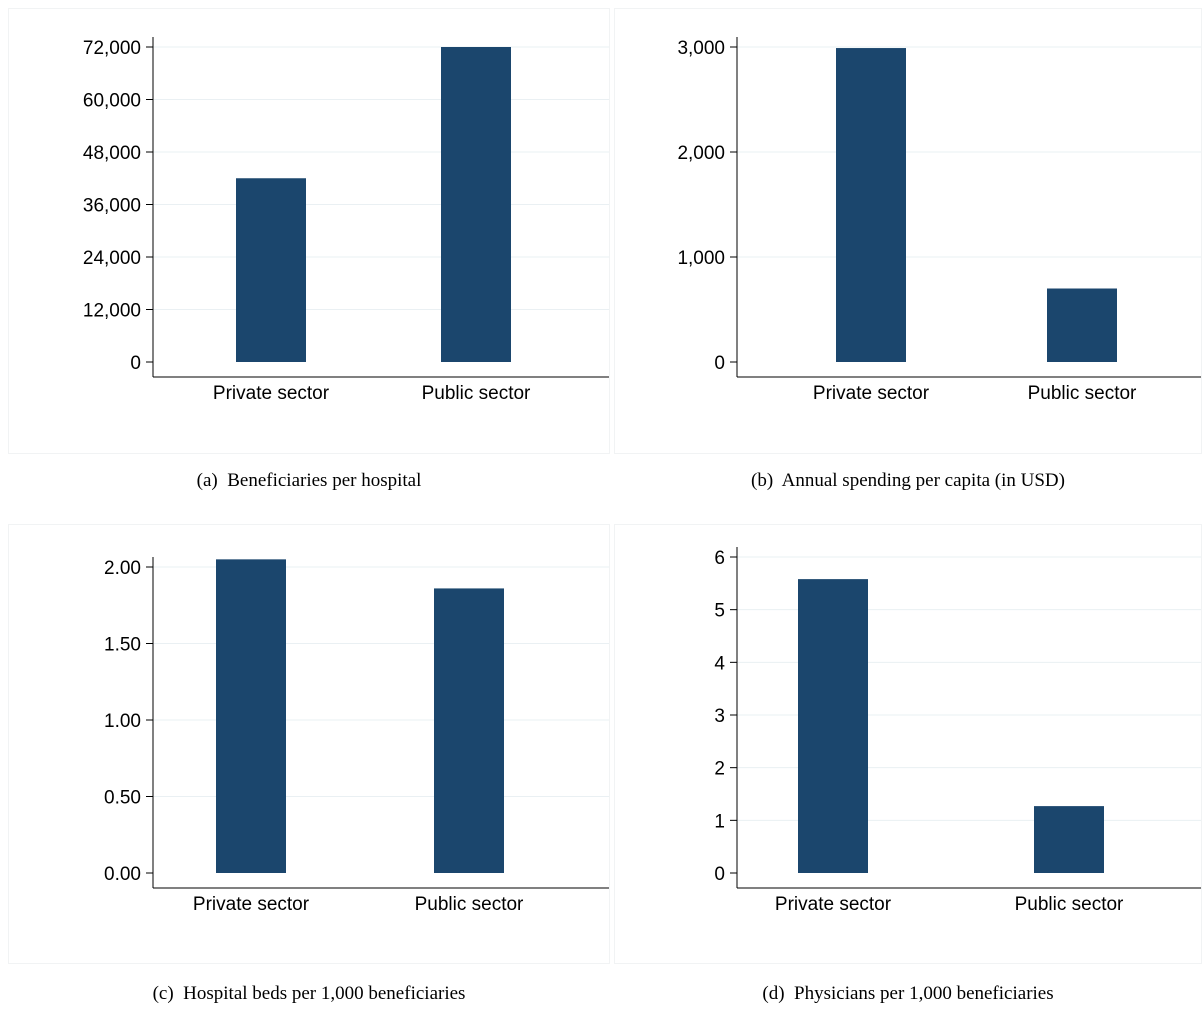 Image resolution: width=1202 pixels, height=1009 pixels. What do you see at coordinates (719, 611) in the screenshot?
I see `y-tick-label-d-5: 5` at bounding box center [719, 611].